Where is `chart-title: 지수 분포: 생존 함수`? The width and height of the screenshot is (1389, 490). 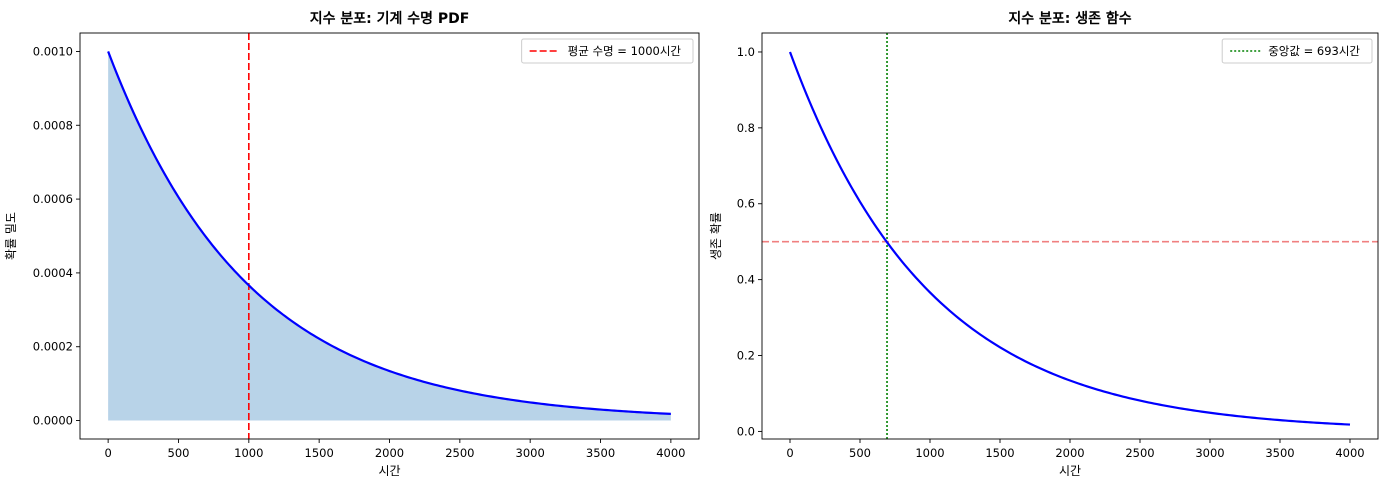 chart-title: 지수 분포: 생존 함수 is located at coordinates (1069, 18).